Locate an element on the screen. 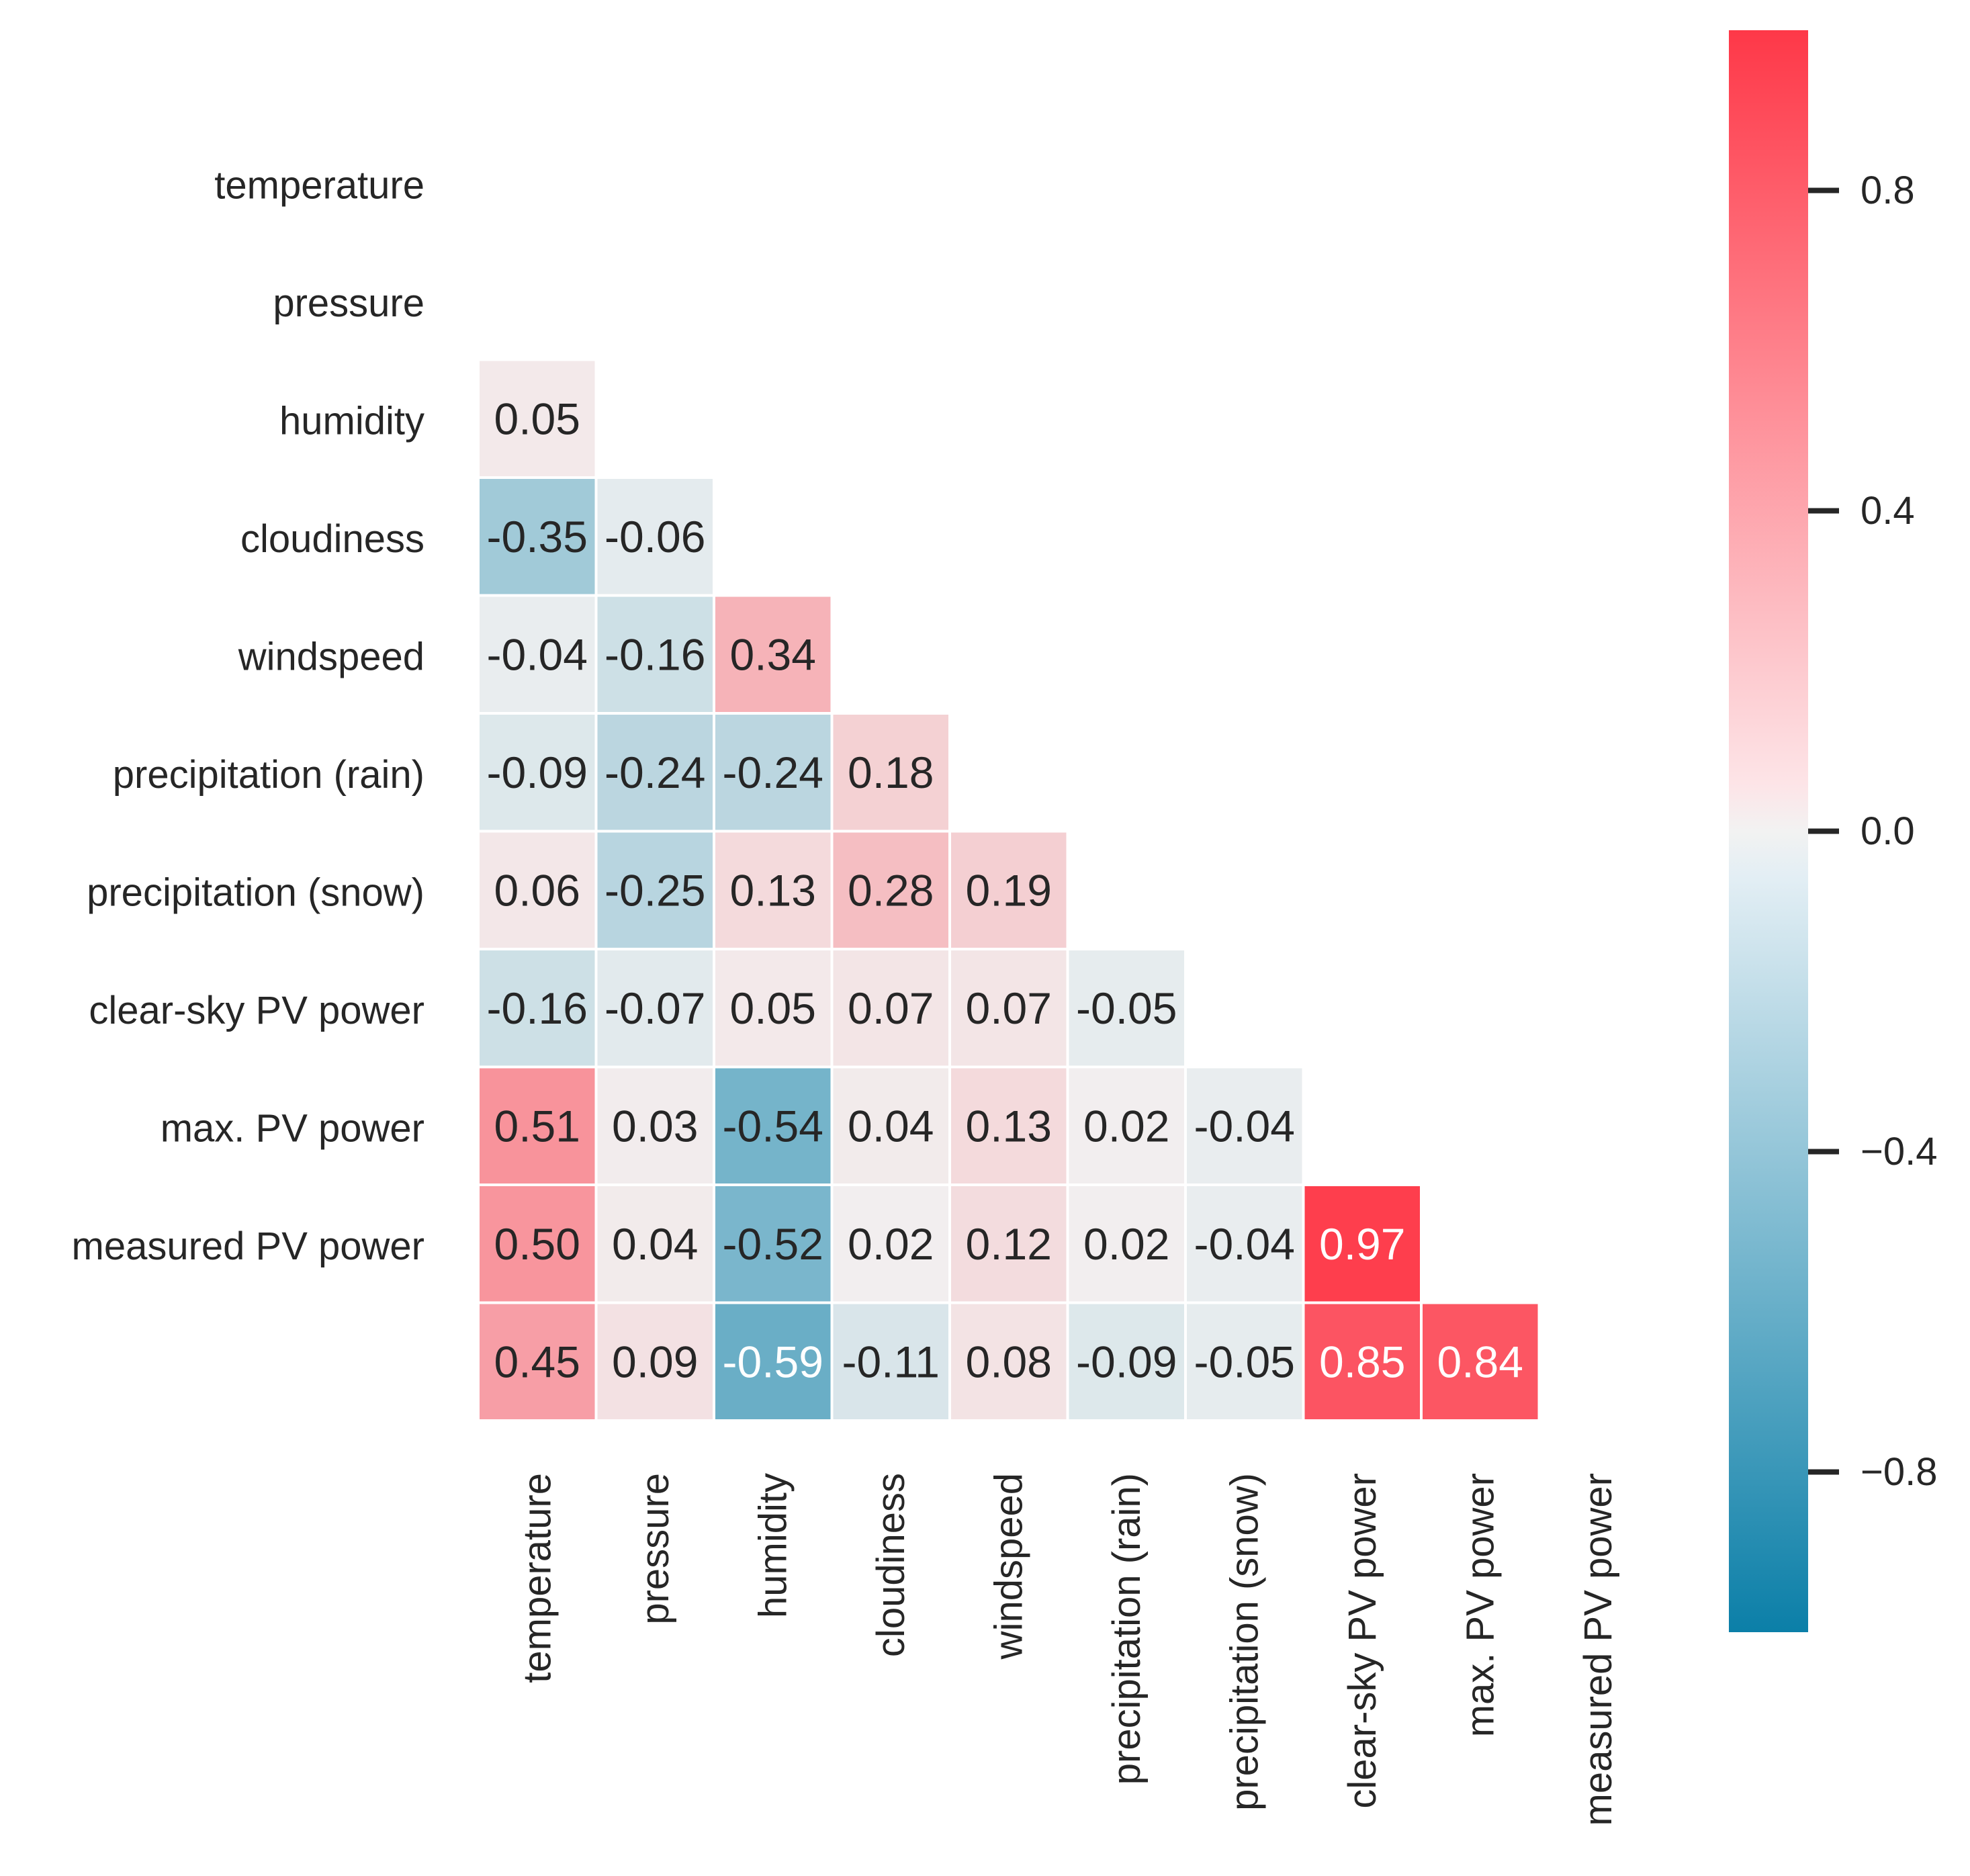 The width and height of the screenshot is (1970, 1876). column-label: max. PV power is located at coordinates (1480, 1605).